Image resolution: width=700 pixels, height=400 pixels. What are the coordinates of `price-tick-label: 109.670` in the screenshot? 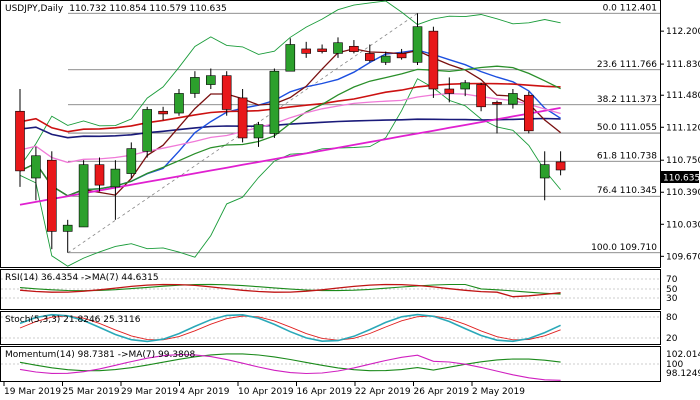 It's located at (683, 257).